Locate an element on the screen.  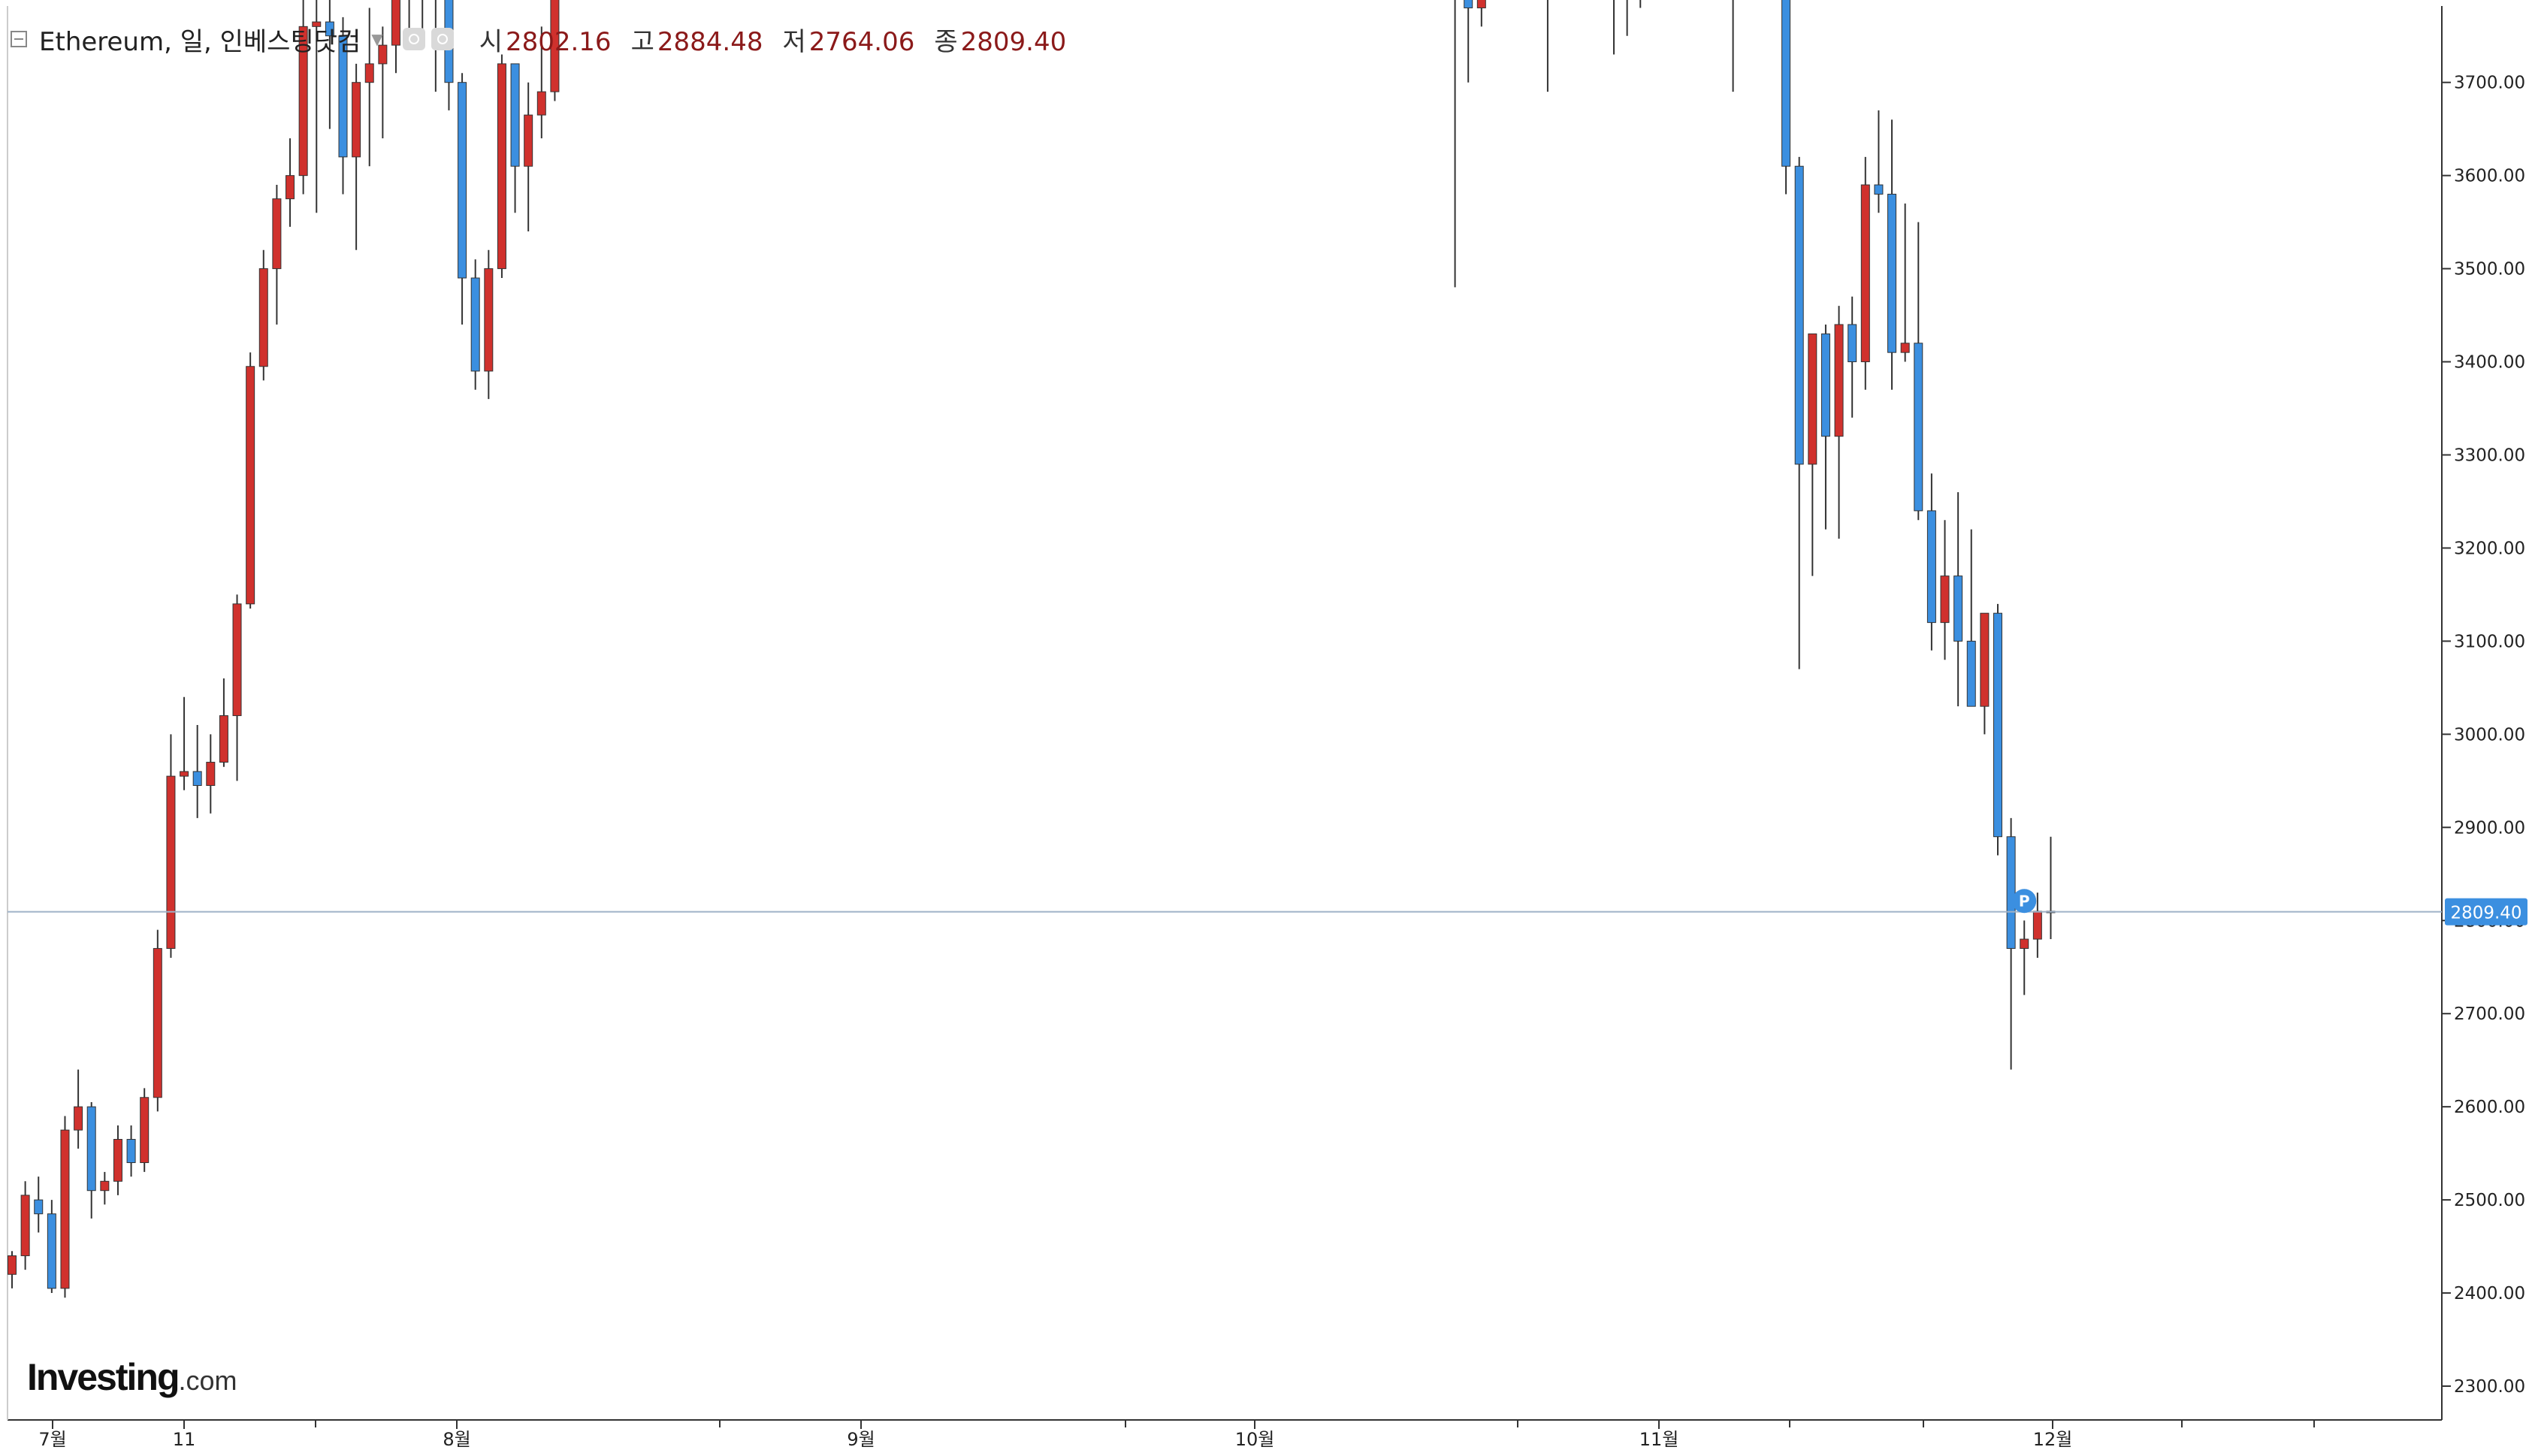
open-value: 2802.16 is located at coordinates (558, 41).